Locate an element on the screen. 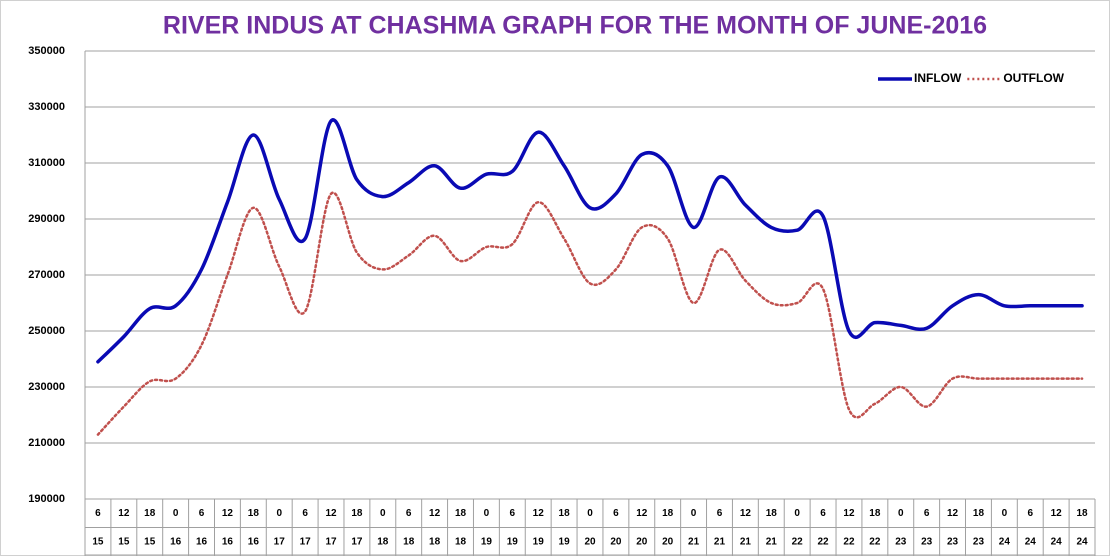 The height and width of the screenshot is (556, 1110). legend-label: OUTFLOW is located at coordinates (1033, 78).